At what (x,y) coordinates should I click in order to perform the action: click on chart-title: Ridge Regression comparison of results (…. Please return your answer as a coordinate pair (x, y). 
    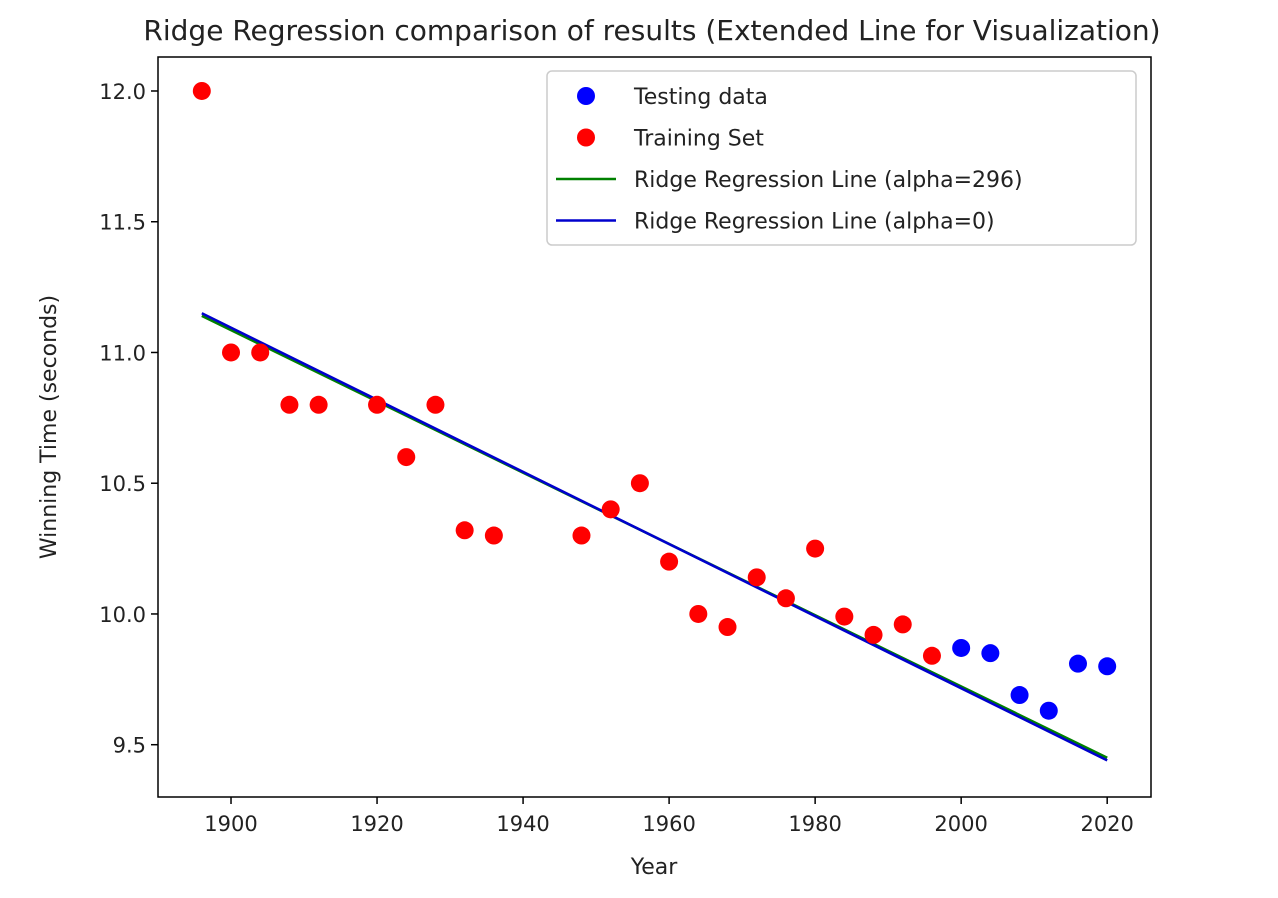
    Looking at the image, I should click on (651, 30).